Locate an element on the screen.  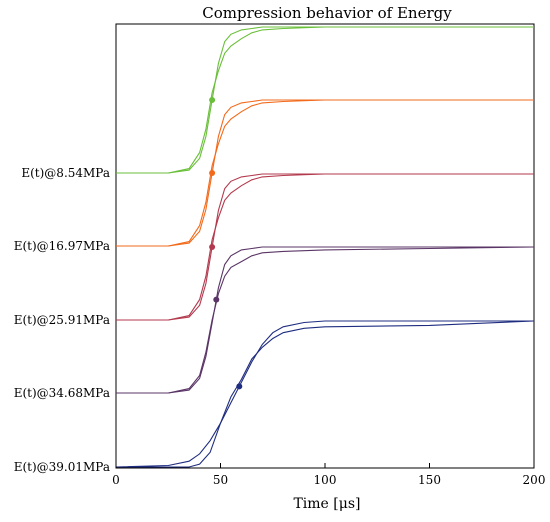
series-4-label: E(t)@34.68MPa is located at coordinates (62, 393).